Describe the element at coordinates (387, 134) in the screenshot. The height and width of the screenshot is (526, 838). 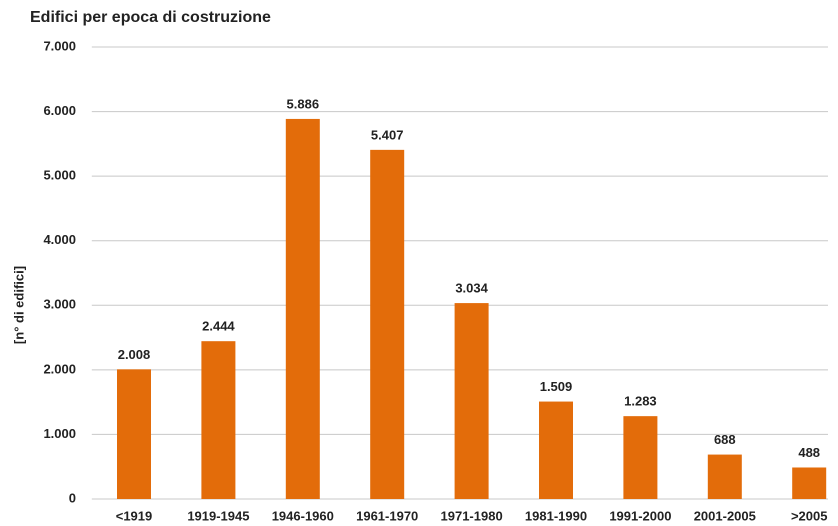
I see `value-label: 5.407` at that location.